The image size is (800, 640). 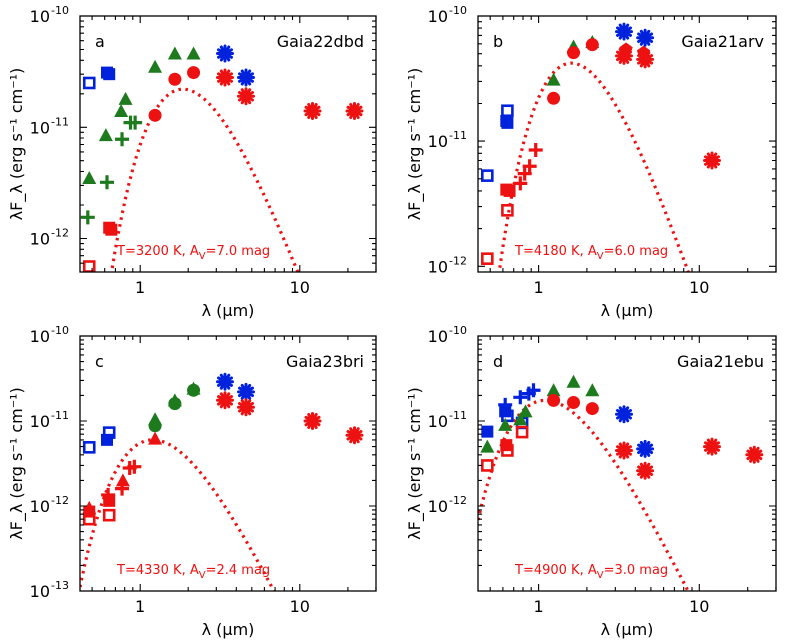 What do you see at coordinates (498, 41) in the screenshot?
I see `panel-label: b` at bounding box center [498, 41].